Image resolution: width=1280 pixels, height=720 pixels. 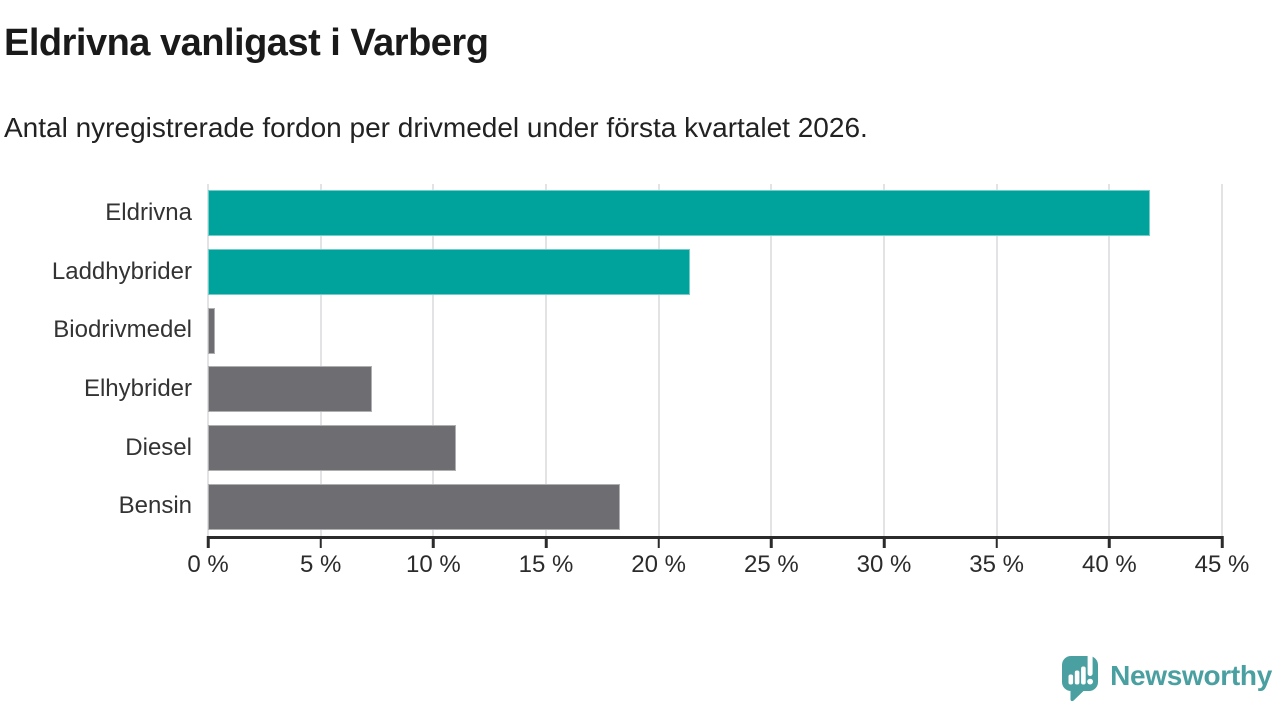 I want to click on x-tick-label-5: 5 %, so click(x=320, y=564).